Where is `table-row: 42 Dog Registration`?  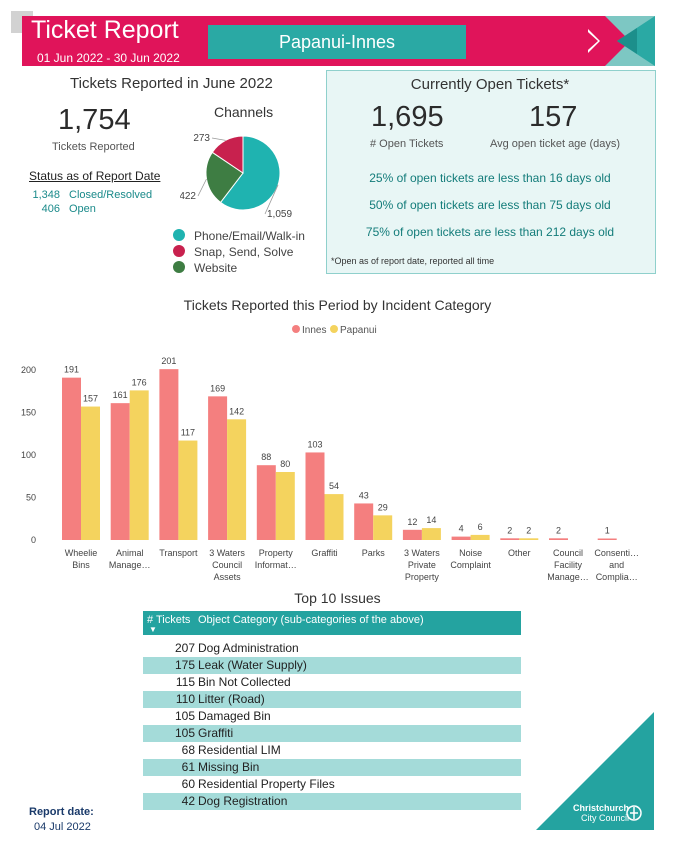
table-row: 42 Dog Registration is located at coordinates (332, 801).